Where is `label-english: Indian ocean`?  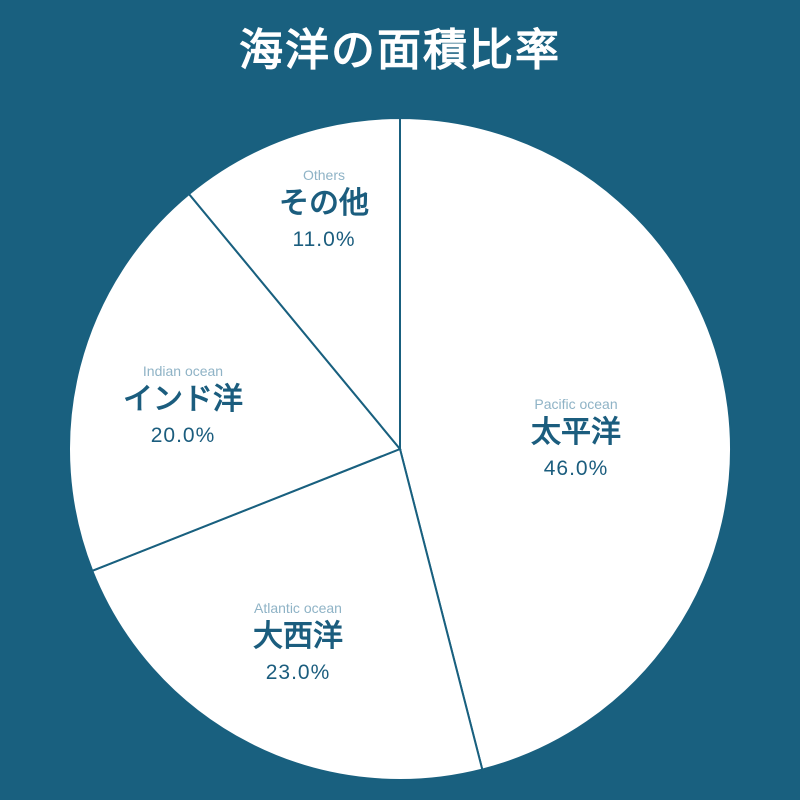
label-english: Indian ocean is located at coordinates (183, 371).